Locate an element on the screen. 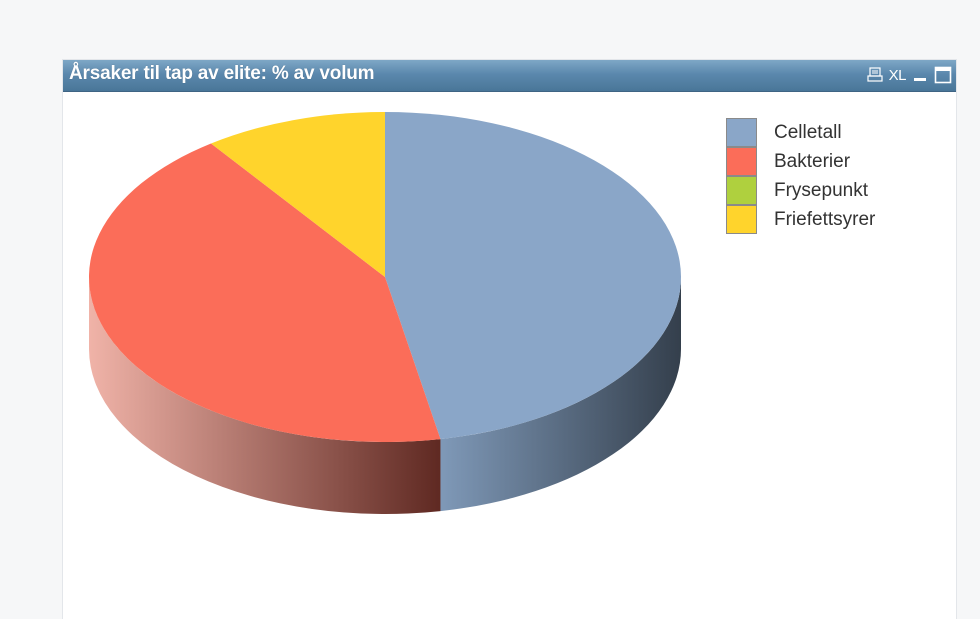 The image size is (980, 619). export-excel-icon: XL is located at coordinates (897, 75).